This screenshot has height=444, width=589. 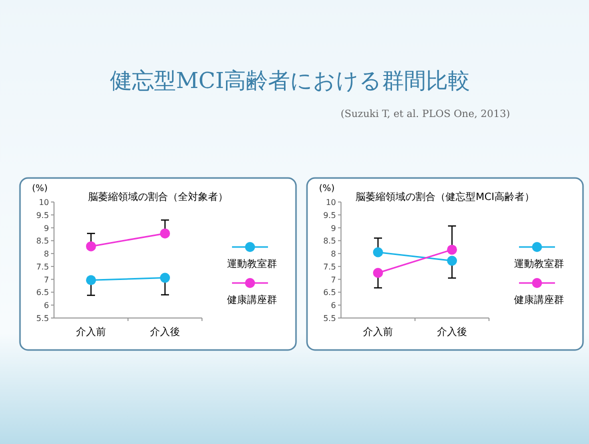 What do you see at coordinates (425, 114) in the screenshot?
I see `text: (Suzuki T, et al. PLOS One, 2013)` at bounding box center [425, 114].